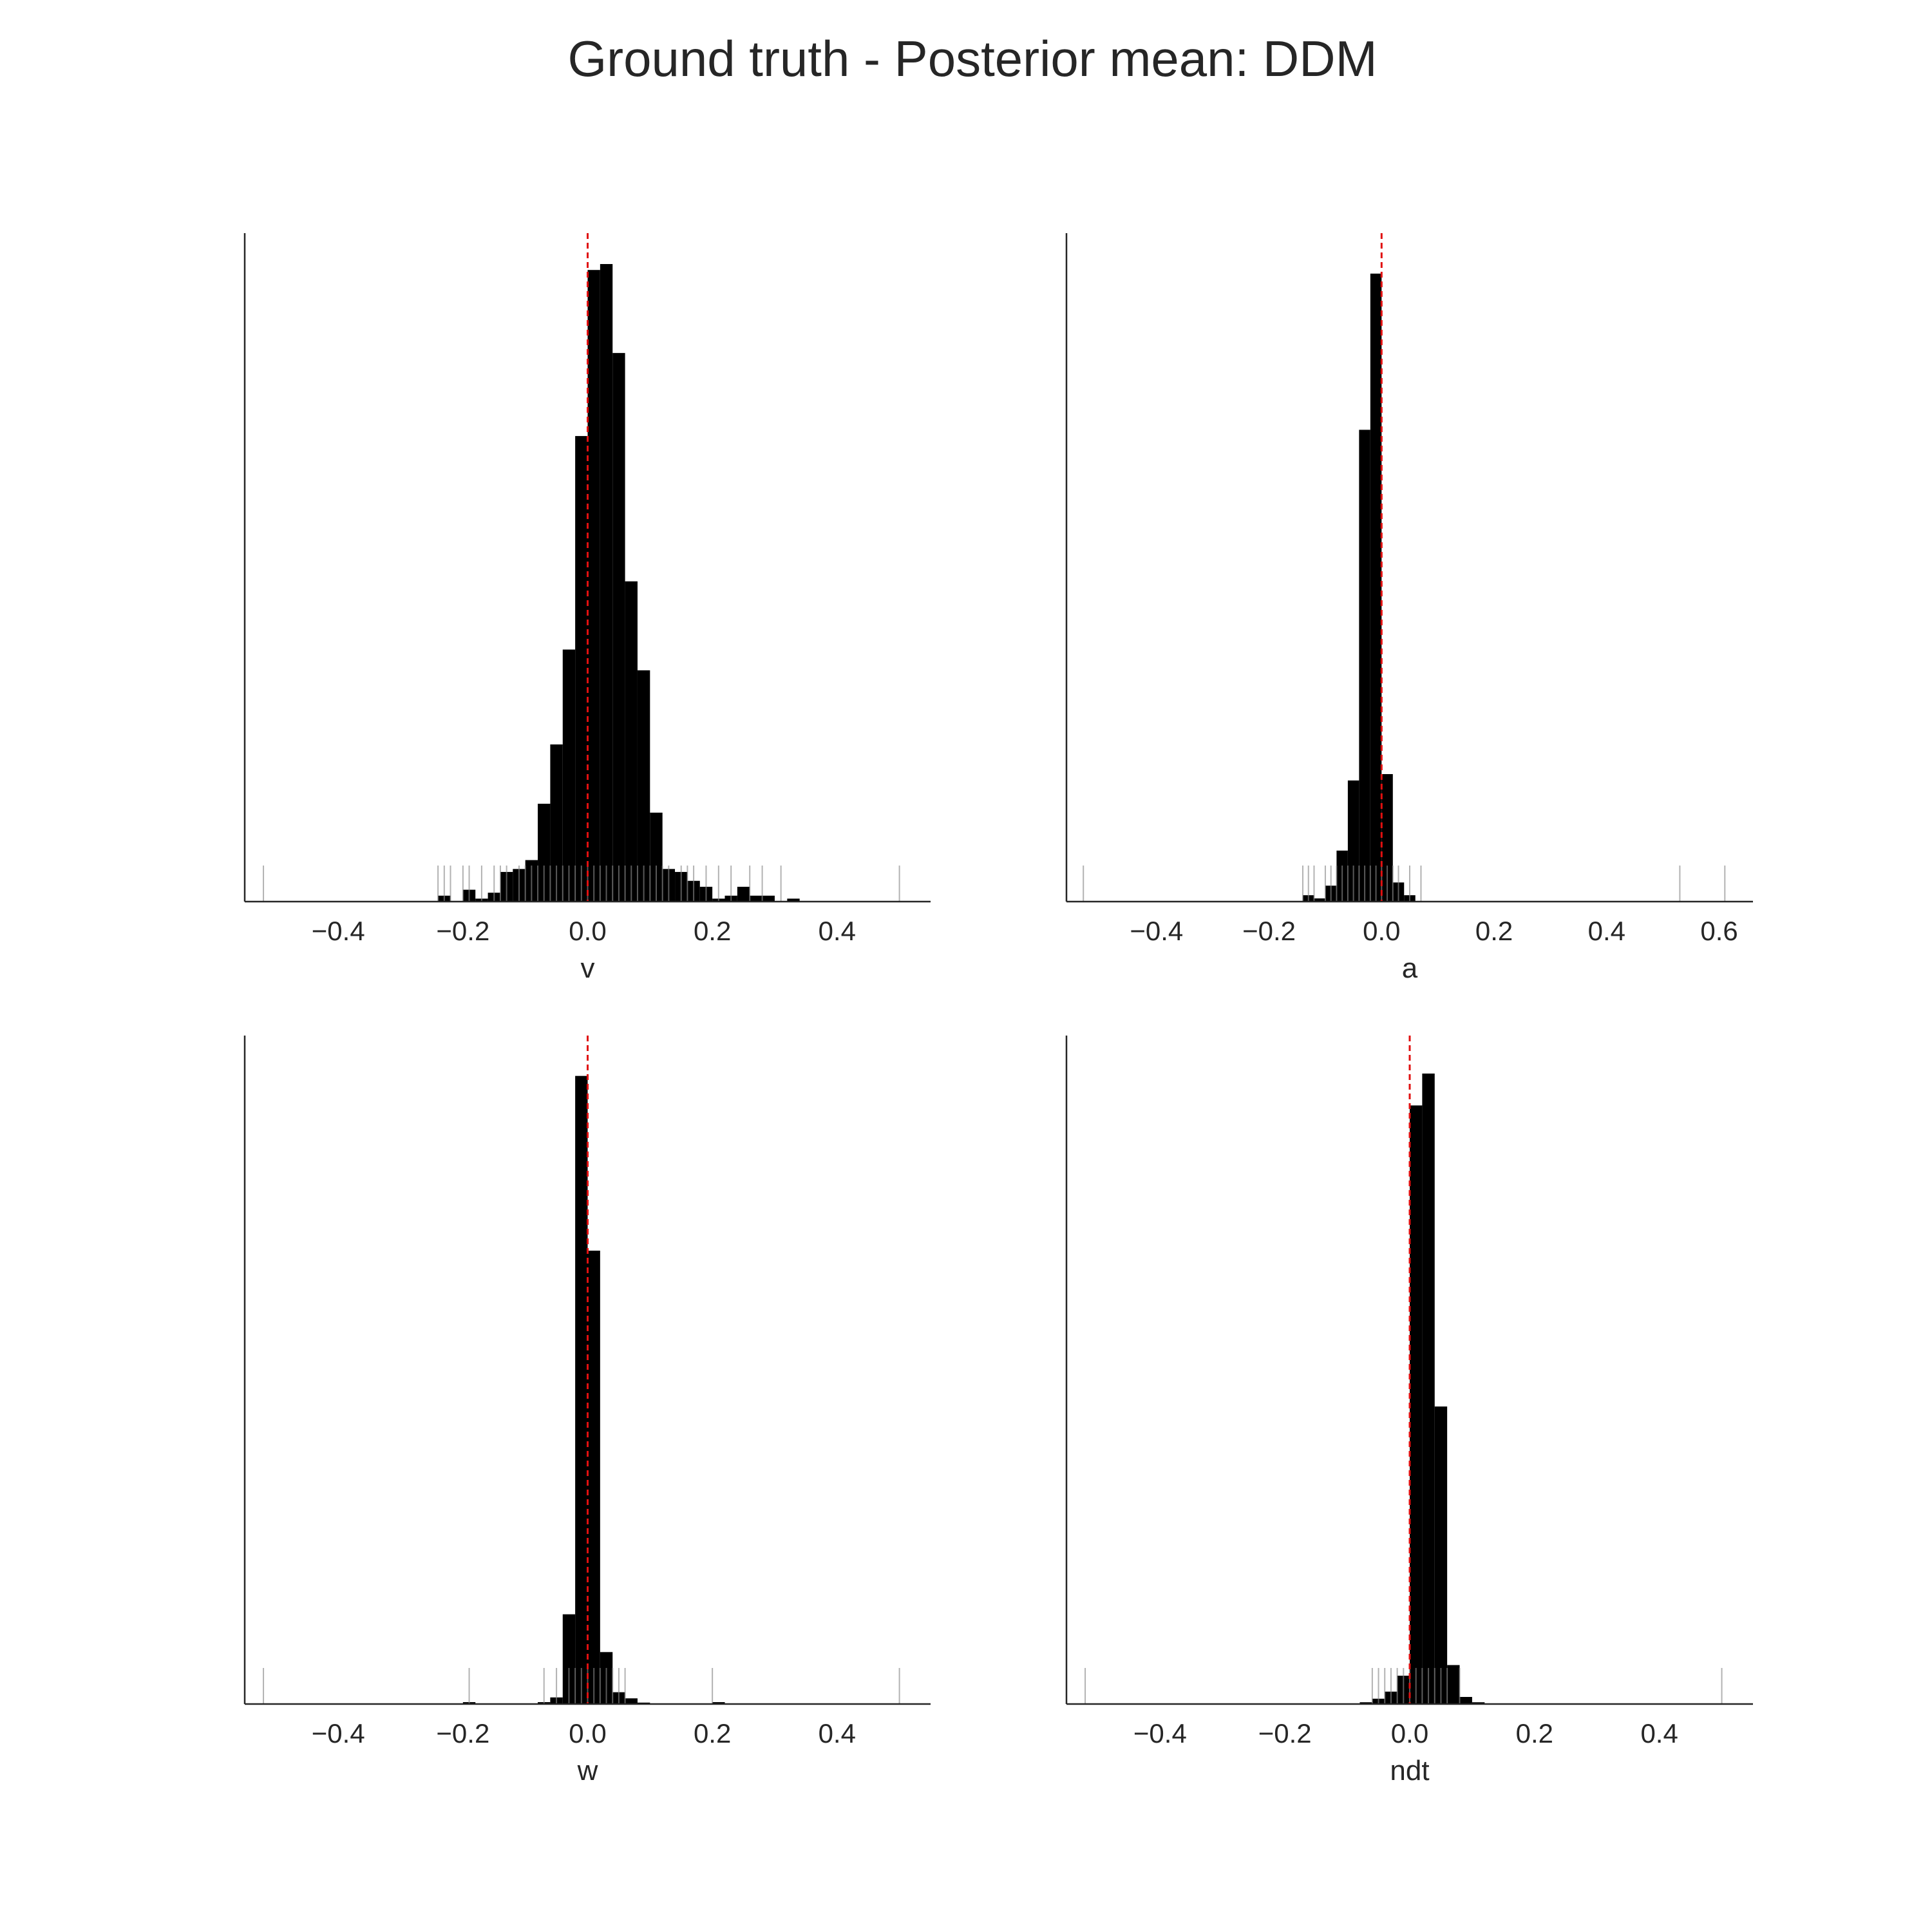 The image size is (1932, 1932). What do you see at coordinates (713, 931) in the screenshot?
I see `v-tick-label: 0.2` at bounding box center [713, 931].